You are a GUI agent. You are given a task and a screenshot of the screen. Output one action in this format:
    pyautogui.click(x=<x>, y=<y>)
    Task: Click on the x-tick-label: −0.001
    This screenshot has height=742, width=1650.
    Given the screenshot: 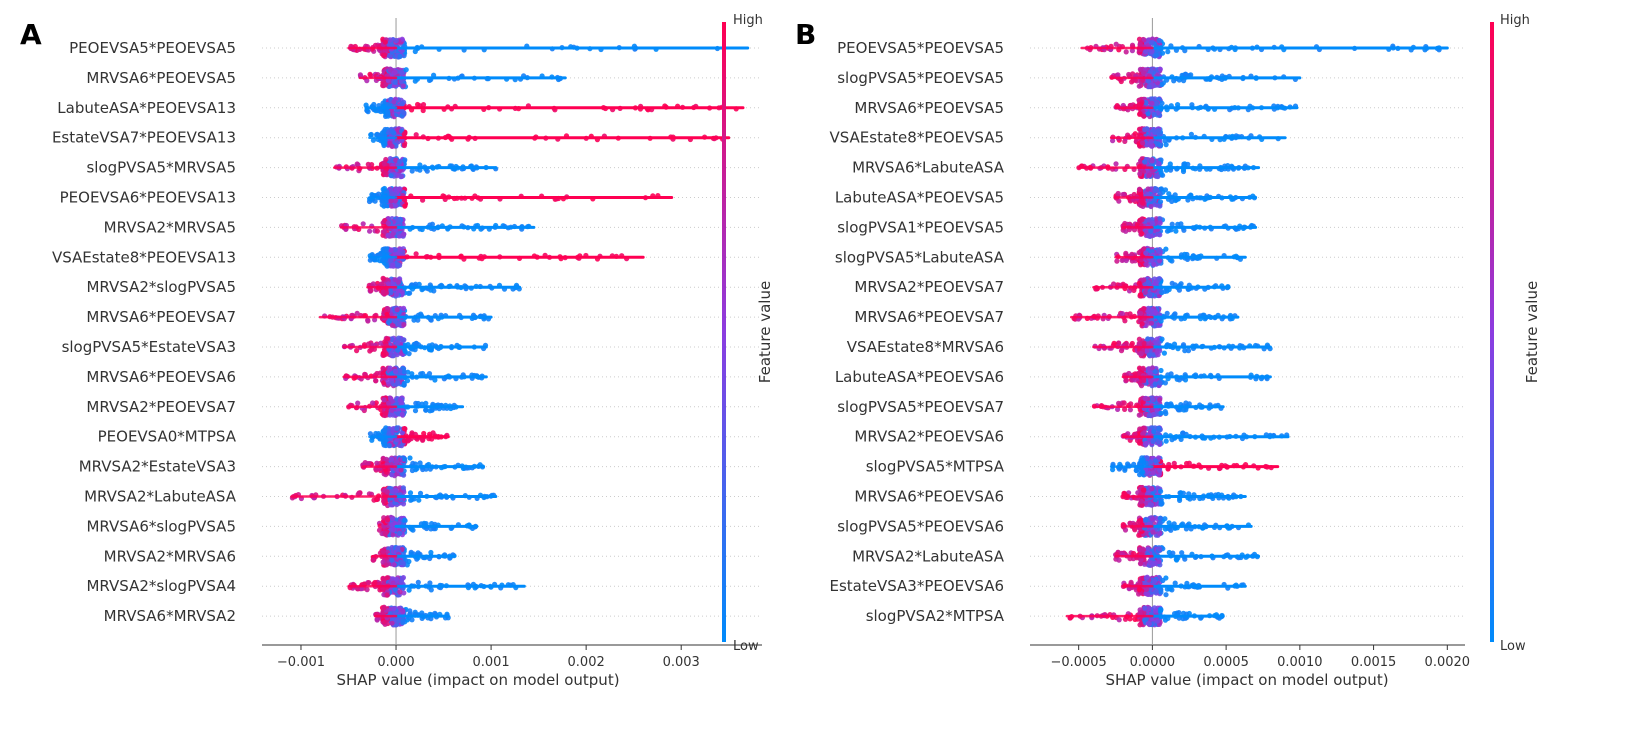 What is the action you would take?
    pyautogui.click(x=301, y=662)
    